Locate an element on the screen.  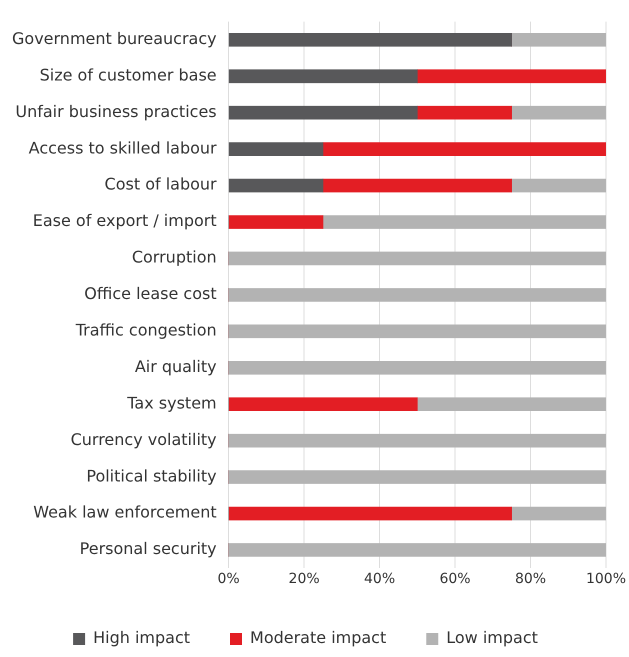
x-tick-label: 0% is located at coordinates (229, 579).